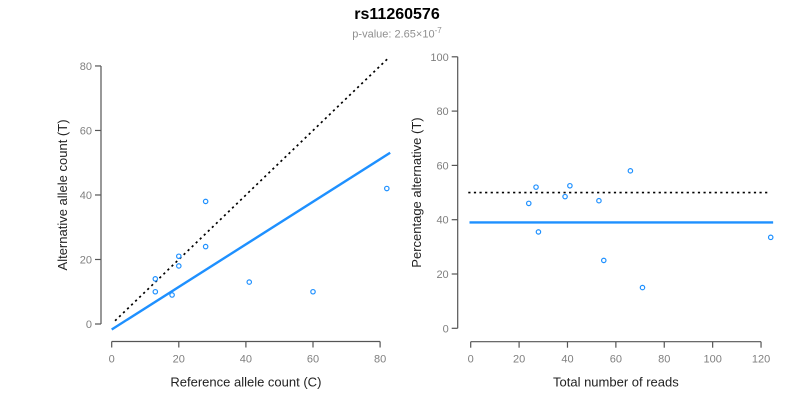  Describe the element at coordinates (372, 34) in the screenshot. I see `pvalue-label: p-value:` at that location.